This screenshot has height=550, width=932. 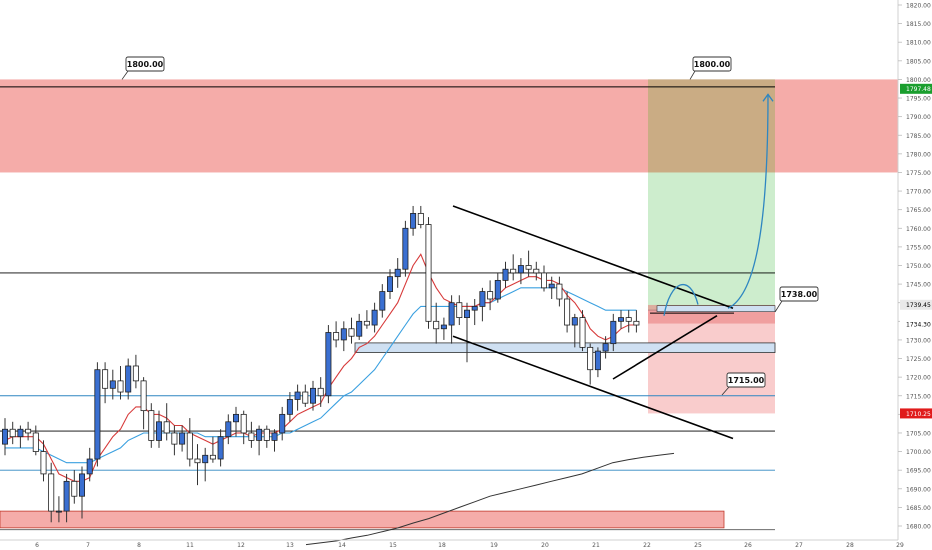 I want to click on projection-path, so click(x=718, y=204).